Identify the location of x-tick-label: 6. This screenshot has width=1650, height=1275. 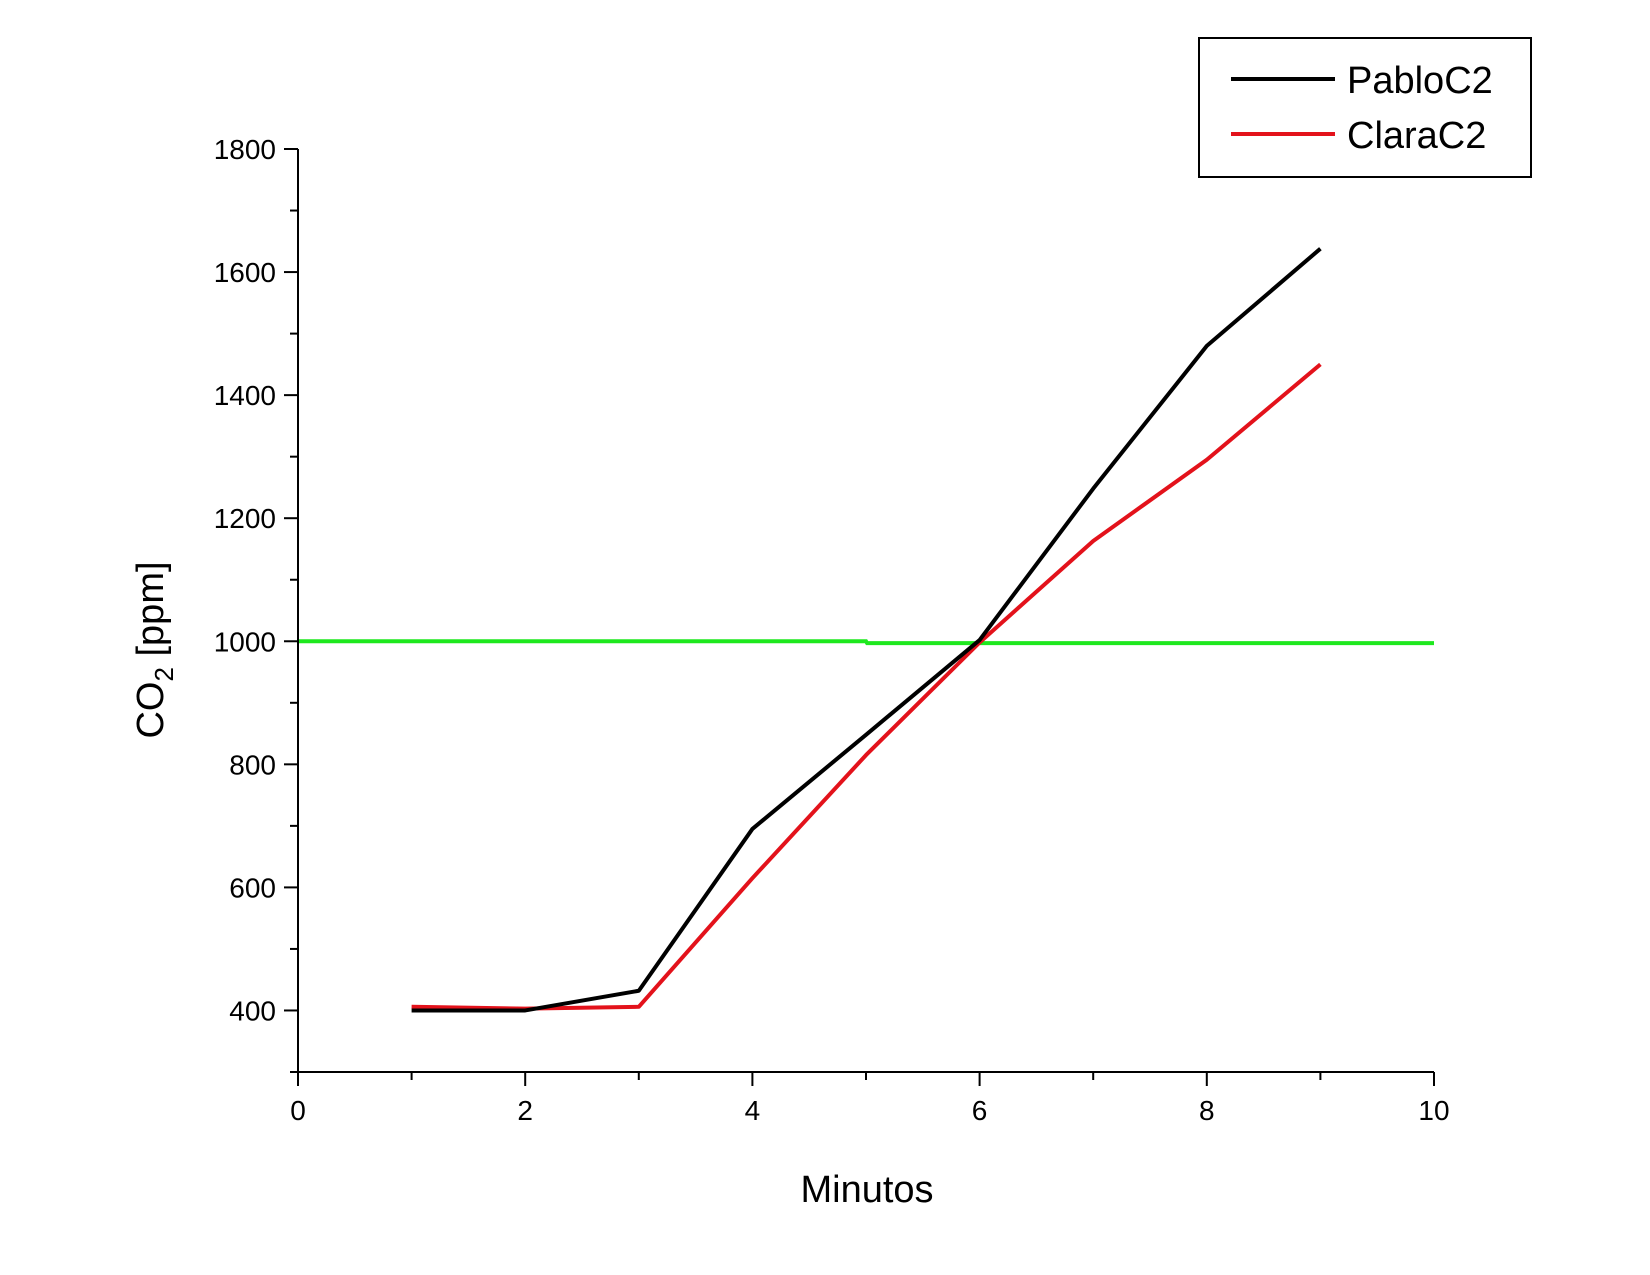
(980, 1110).